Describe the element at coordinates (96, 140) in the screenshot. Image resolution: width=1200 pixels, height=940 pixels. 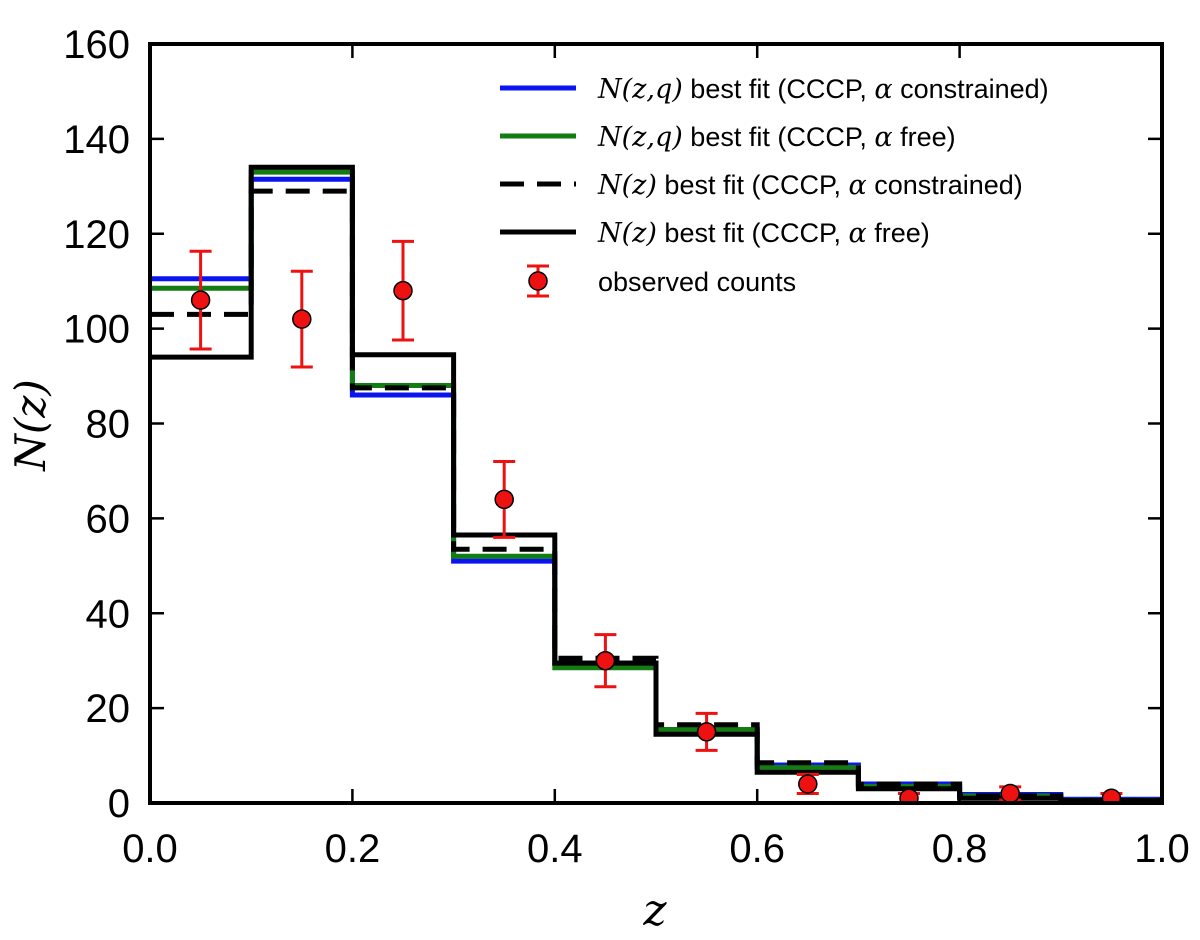
I see `y-tick-label: 140` at that location.